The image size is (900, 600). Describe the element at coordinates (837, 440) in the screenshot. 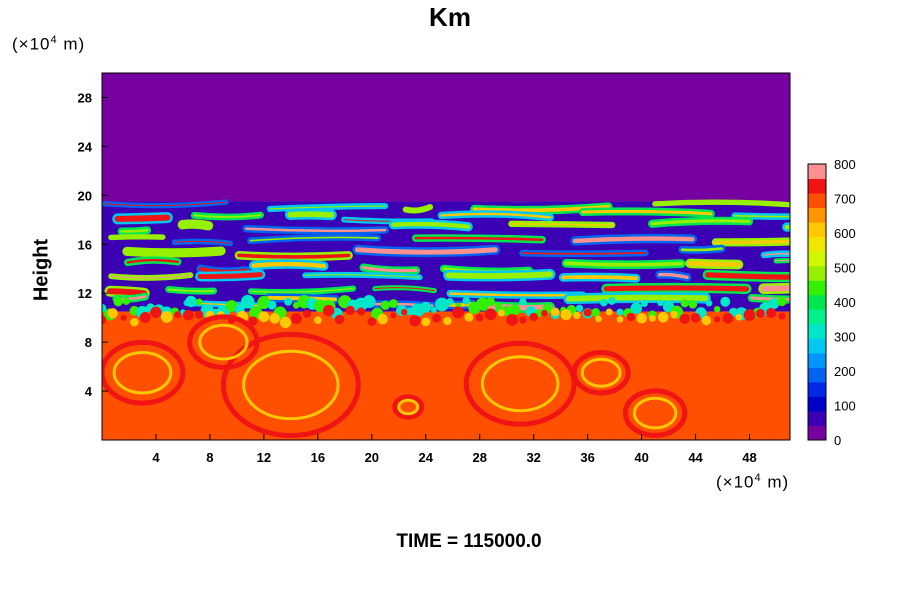

I see `colorbar-tick-label: 0` at that location.